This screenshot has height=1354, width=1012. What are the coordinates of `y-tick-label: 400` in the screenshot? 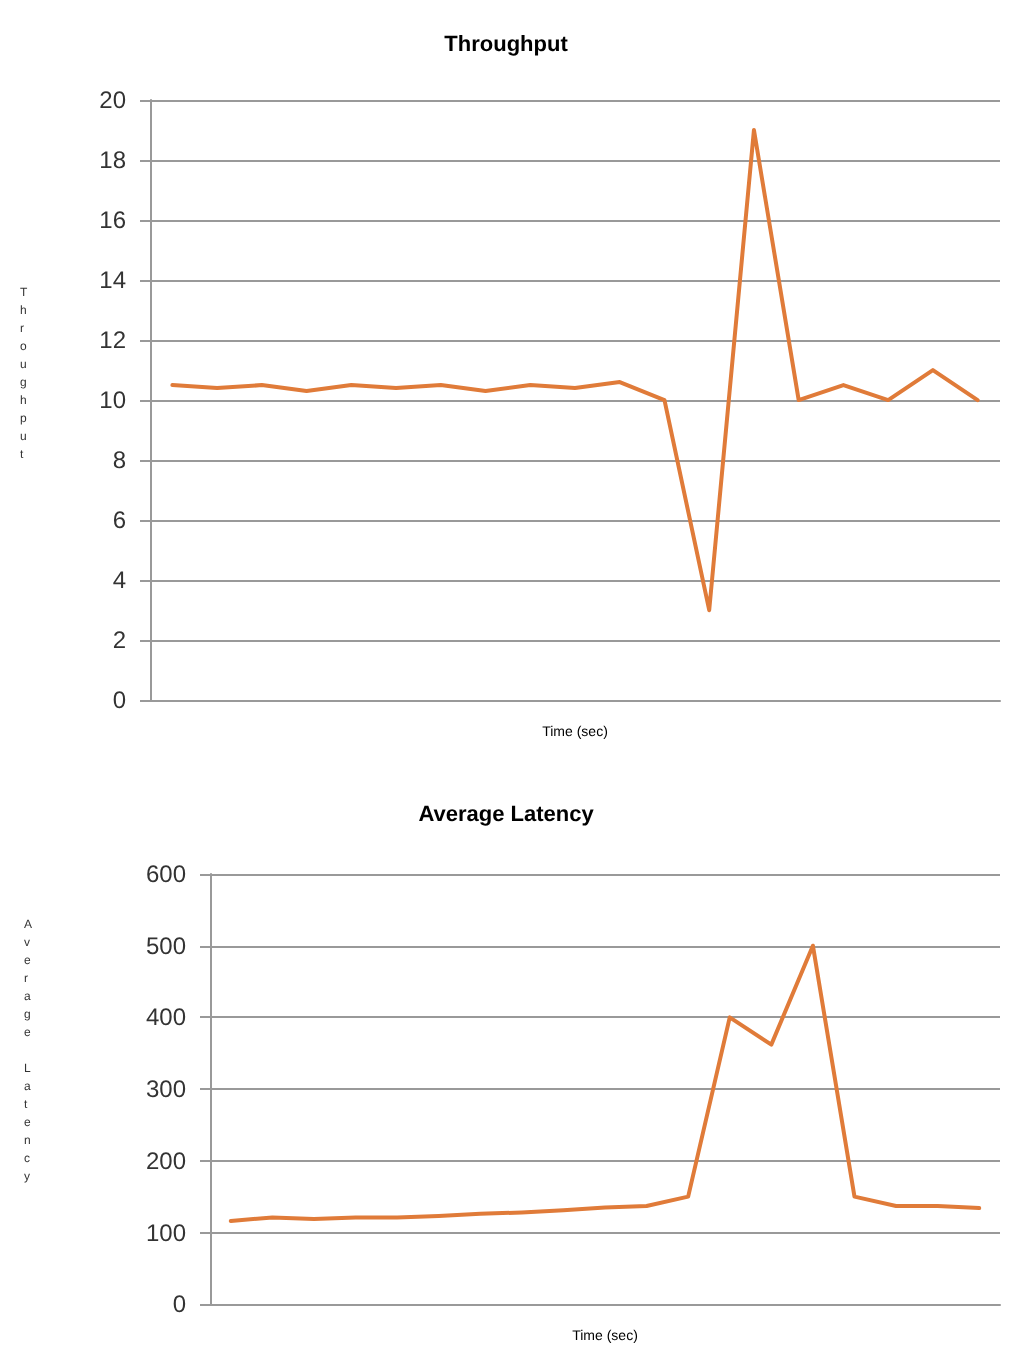 It's located at (166, 1017).